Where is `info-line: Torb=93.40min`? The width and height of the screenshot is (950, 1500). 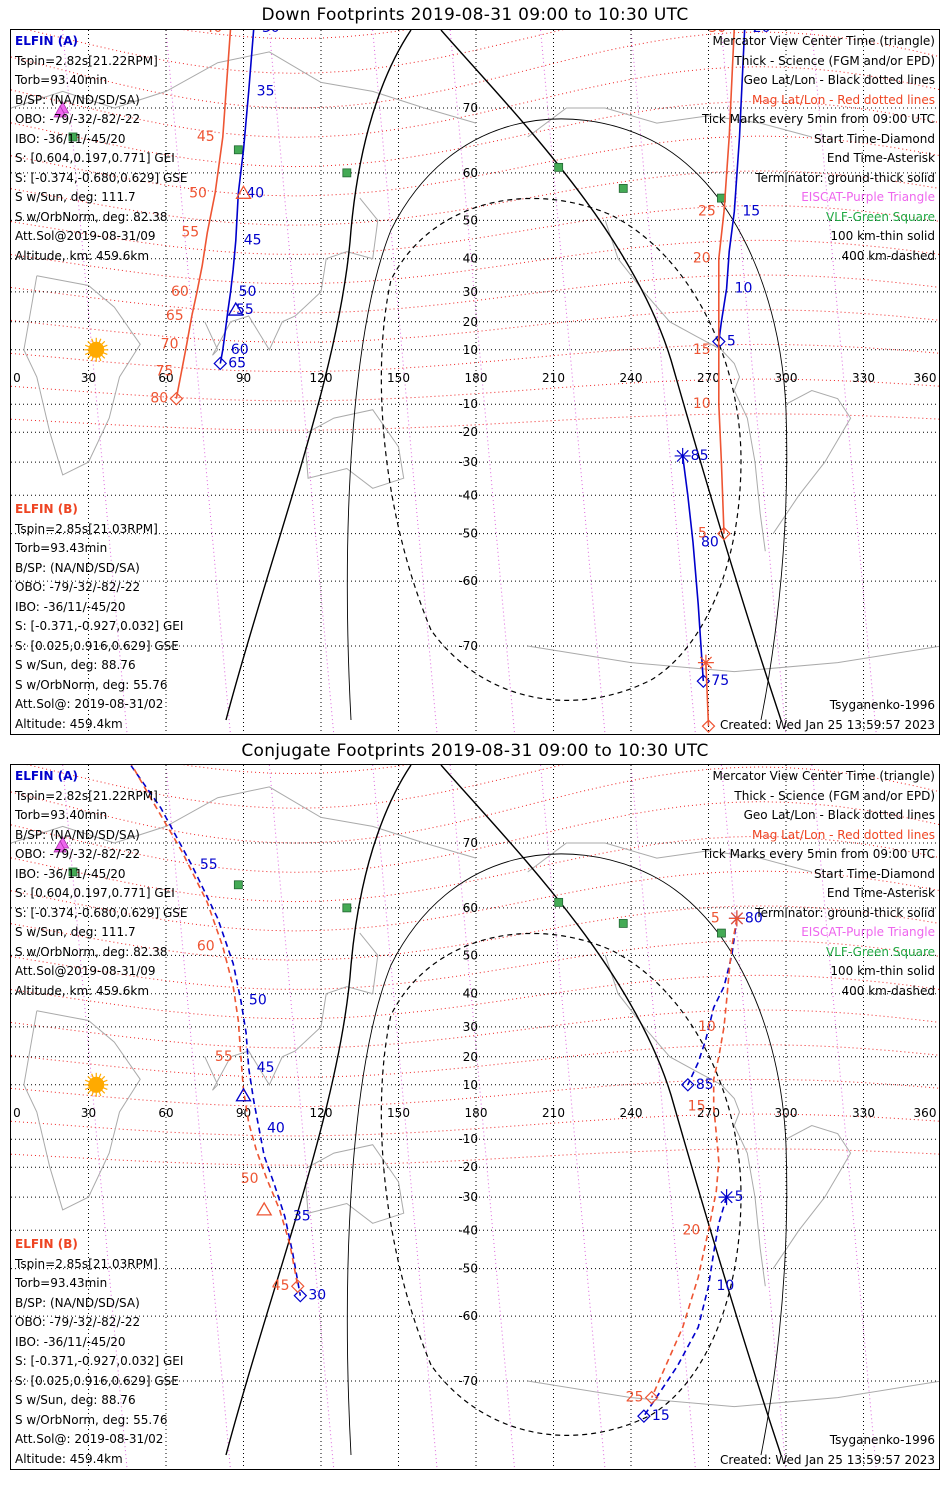
info-line: Torb=93.40min is located at coordinates (61, 80).